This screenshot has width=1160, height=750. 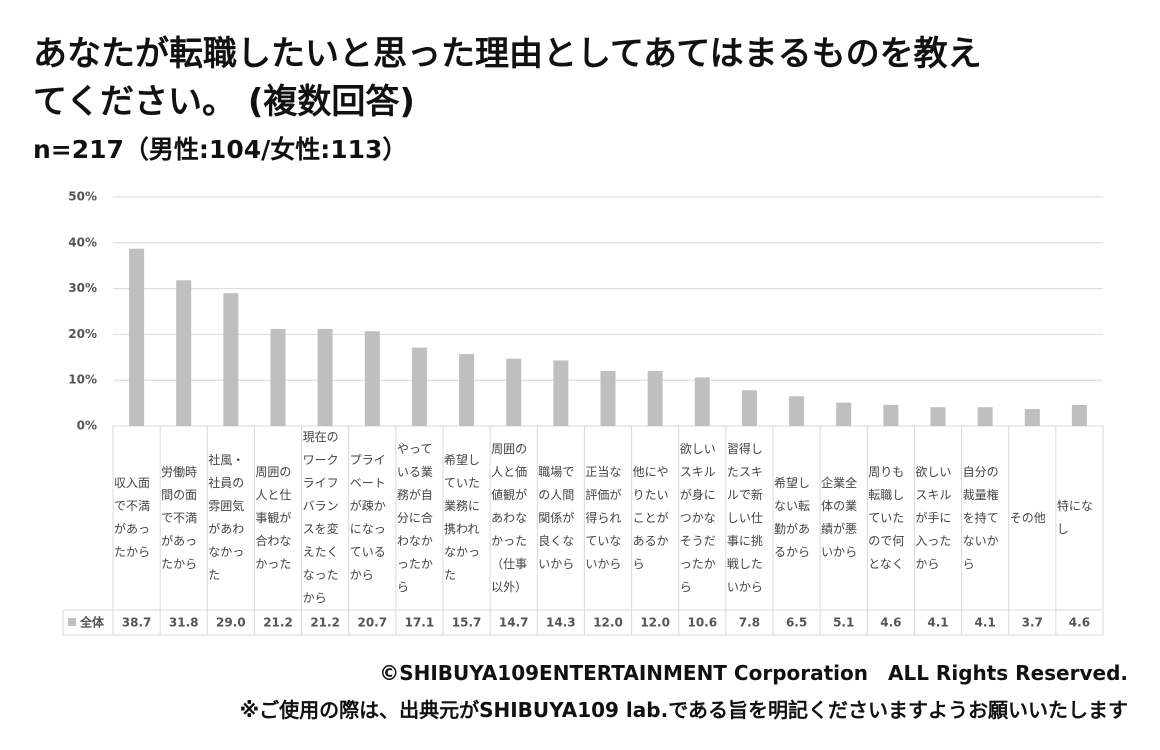 I want to click on x-tick-label: 欲しいスキルが身につかなそうだったから, so click(x=697, y=517).